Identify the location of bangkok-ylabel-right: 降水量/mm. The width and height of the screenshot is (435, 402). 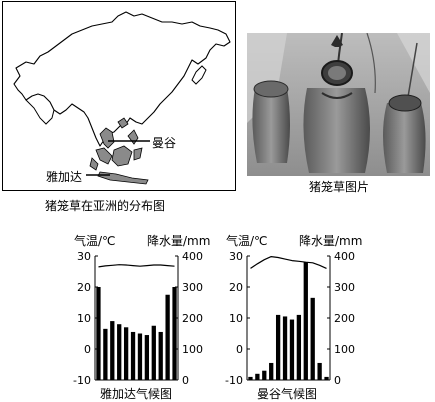
(331, 241).